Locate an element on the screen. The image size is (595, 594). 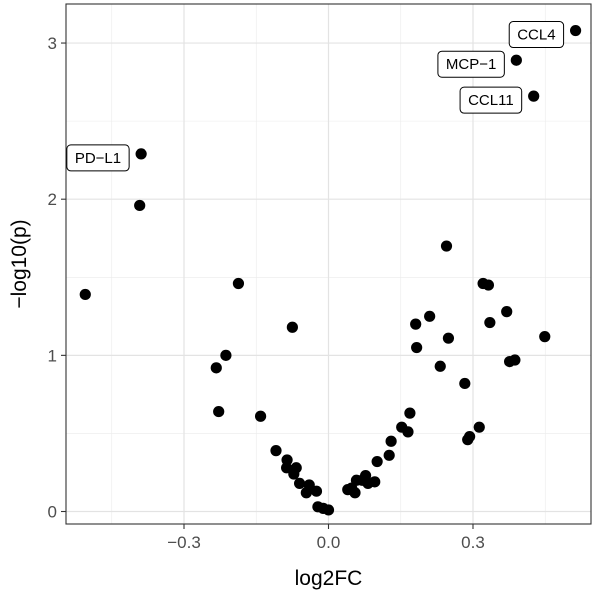
point-label-text: CCL4 is located at coordinates (536, 35).